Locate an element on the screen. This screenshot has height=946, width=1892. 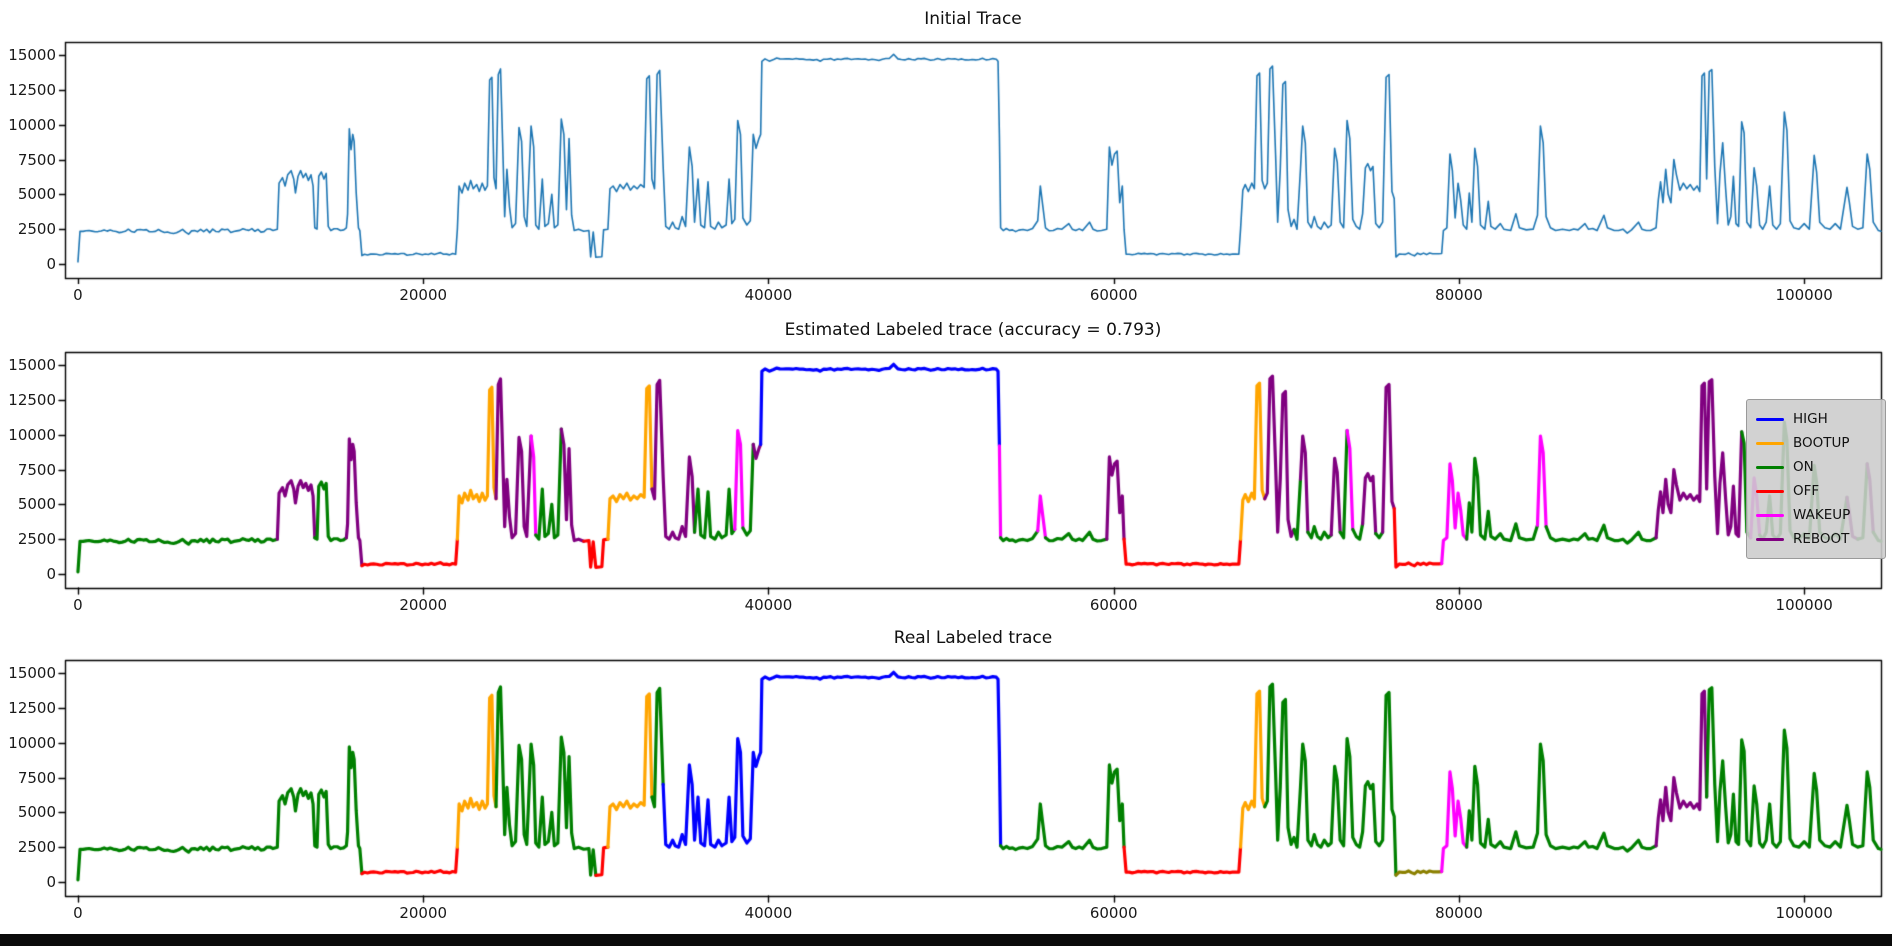
legend-item-label: BOOTUP is located at coordinates (1821, 443).